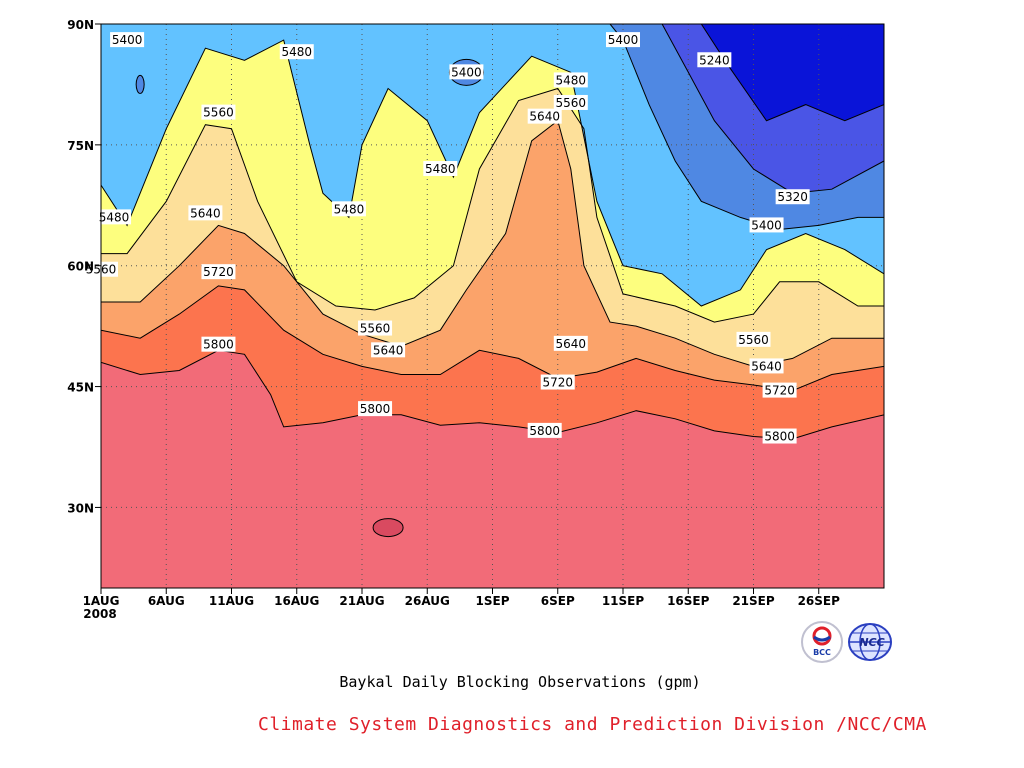 The height and width of the screenshot is (768, 1024). Describe the element at coordinates (822, 642) in the screenshot. I see `bcc-logo: BCC` at that location.